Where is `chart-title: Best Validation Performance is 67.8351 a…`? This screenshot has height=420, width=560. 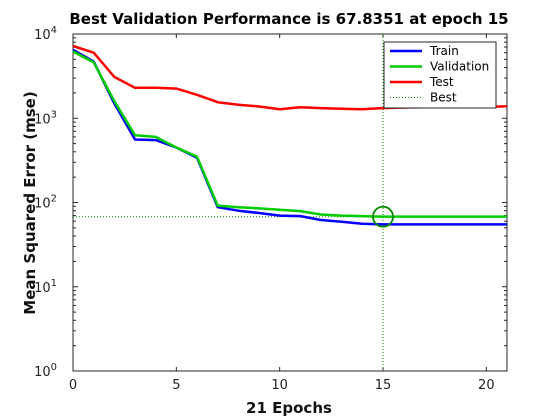 chart-title: Best Validation Performance is 67.8351 a… is located at coordinates (288, 19).